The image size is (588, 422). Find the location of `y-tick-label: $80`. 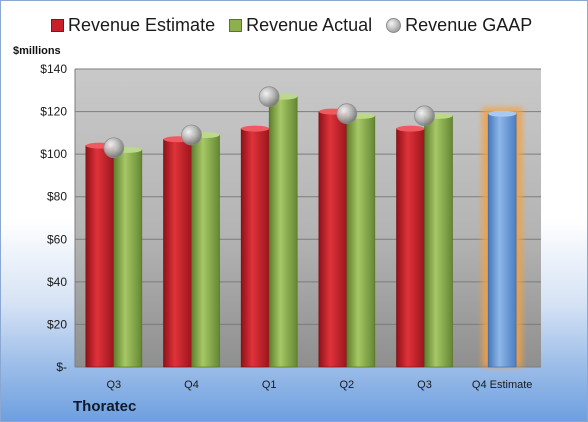

y-tick-label: $80 is located at coordinates (57, 197).